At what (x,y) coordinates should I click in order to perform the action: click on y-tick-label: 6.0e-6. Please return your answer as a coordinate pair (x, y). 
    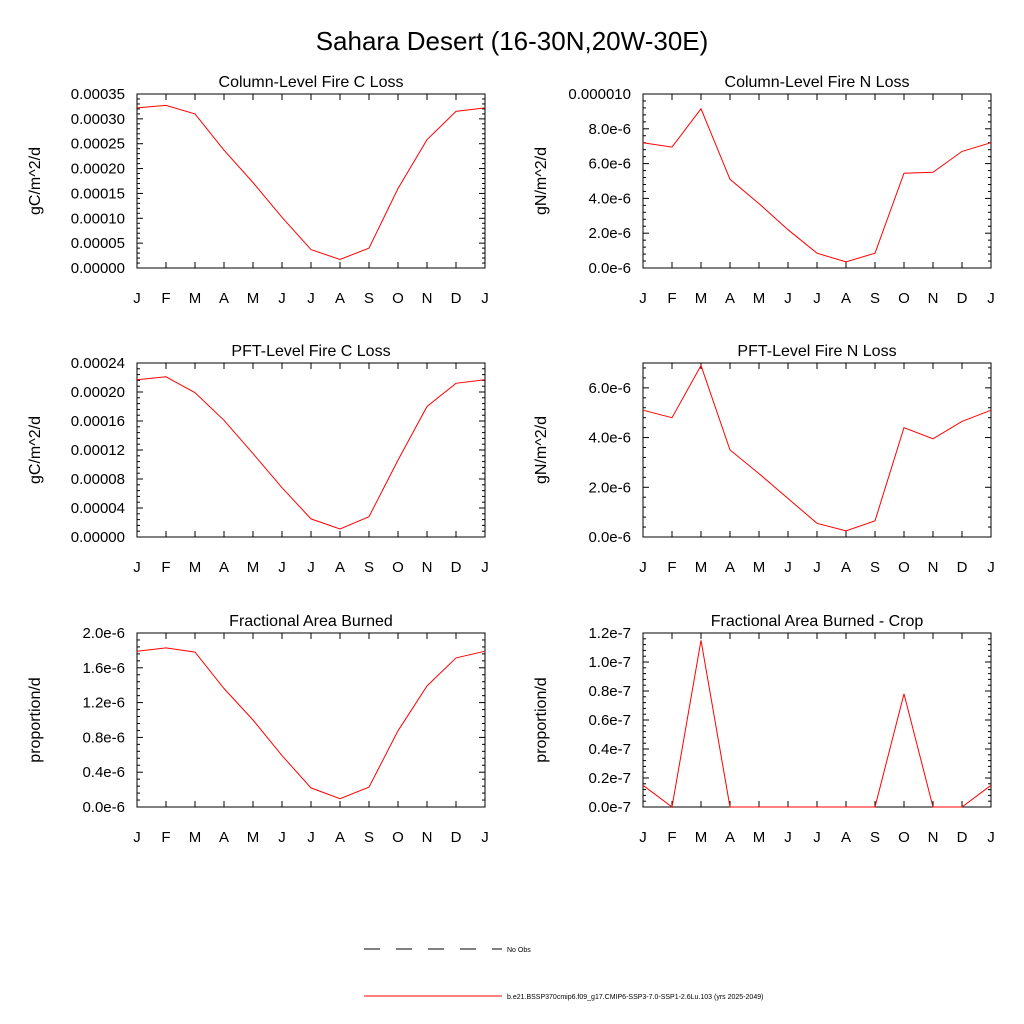
    Looking at the image, I should click on (609, 164).